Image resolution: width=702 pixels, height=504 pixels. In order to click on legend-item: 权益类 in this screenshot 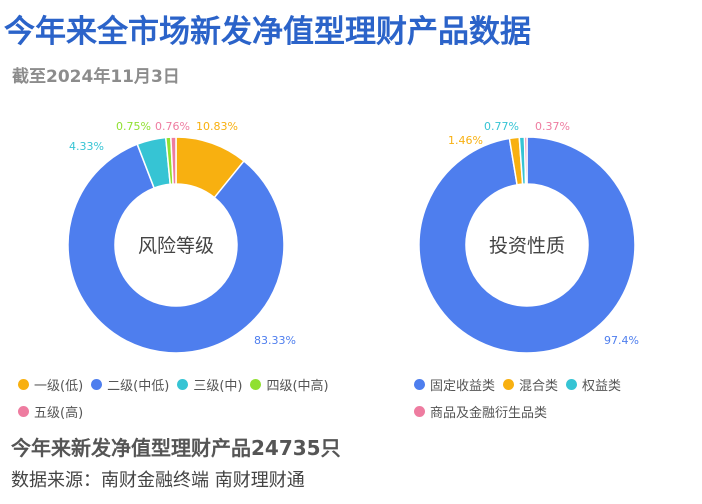, I will do `click(593, 384)`.